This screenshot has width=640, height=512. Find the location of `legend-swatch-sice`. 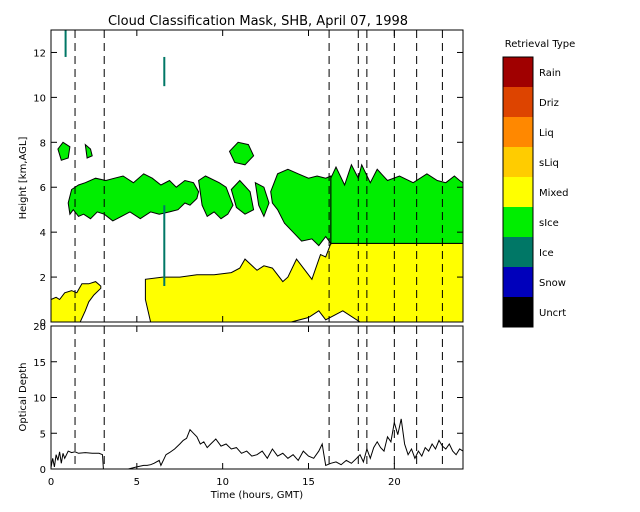

legend-swatch-sice is located at coordinates (518, 222).